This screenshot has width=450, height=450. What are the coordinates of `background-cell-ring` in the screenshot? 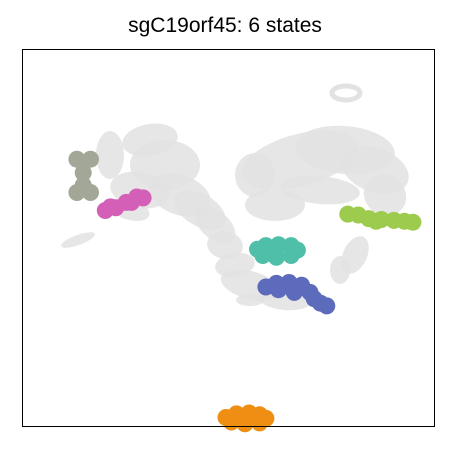 It's located at (346, 93).